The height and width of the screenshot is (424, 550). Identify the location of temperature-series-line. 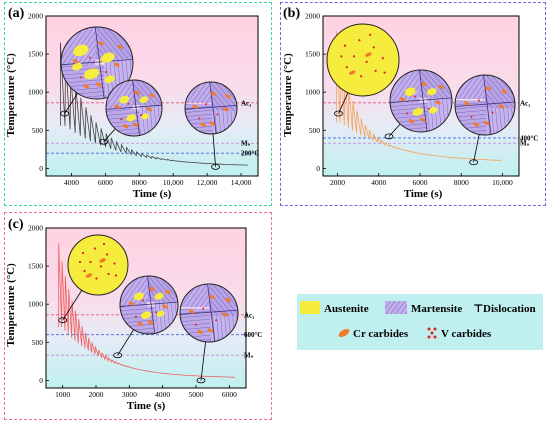
(146, 310).